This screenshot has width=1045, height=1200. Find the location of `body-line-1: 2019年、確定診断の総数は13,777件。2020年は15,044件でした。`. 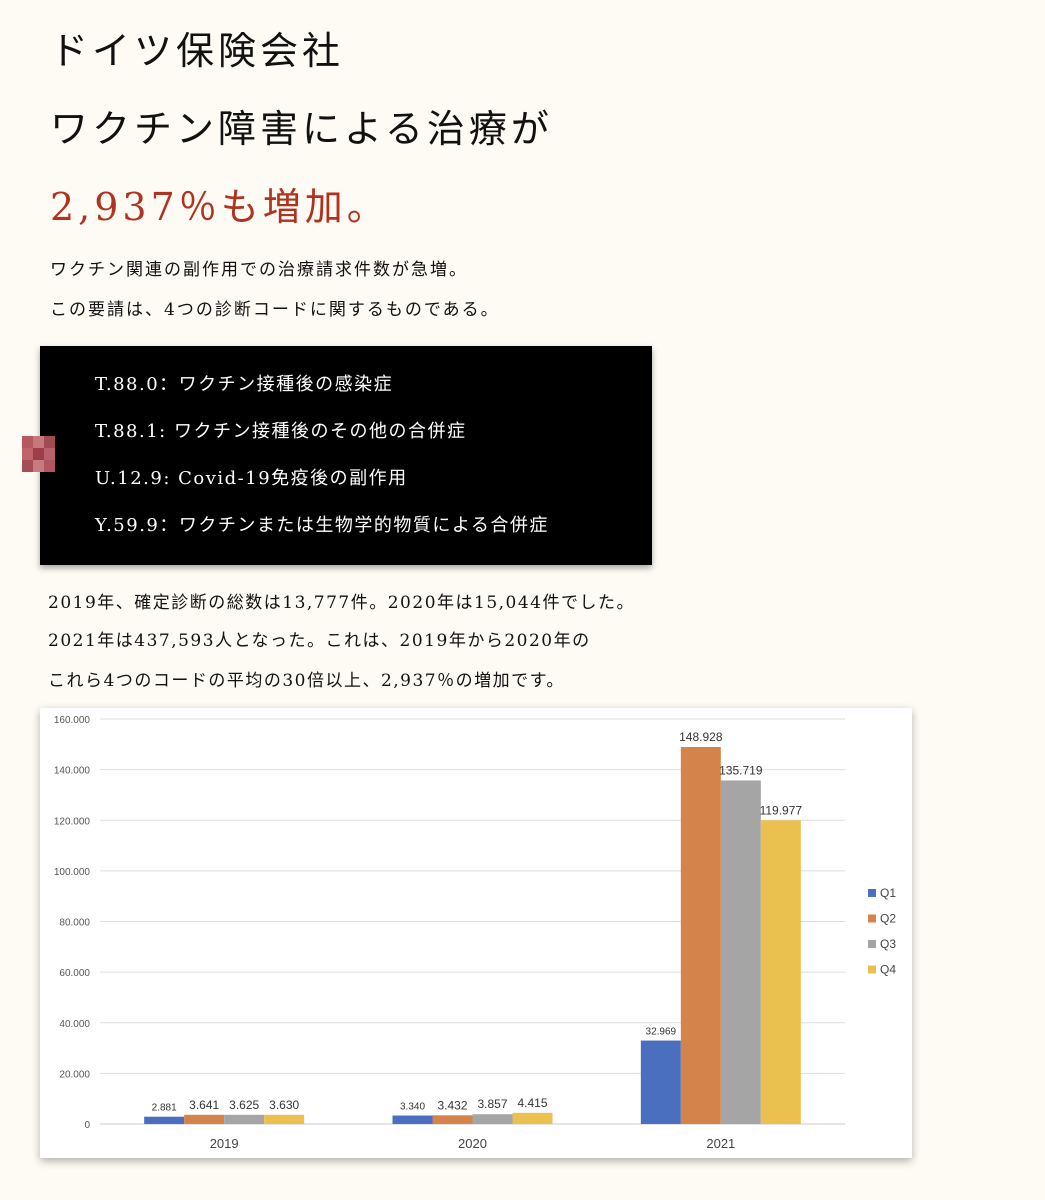

body-line-1: 2019年、確定診断の総数は13,777件。2020年は15,044件でした。 is located at coordinates (341, 603).